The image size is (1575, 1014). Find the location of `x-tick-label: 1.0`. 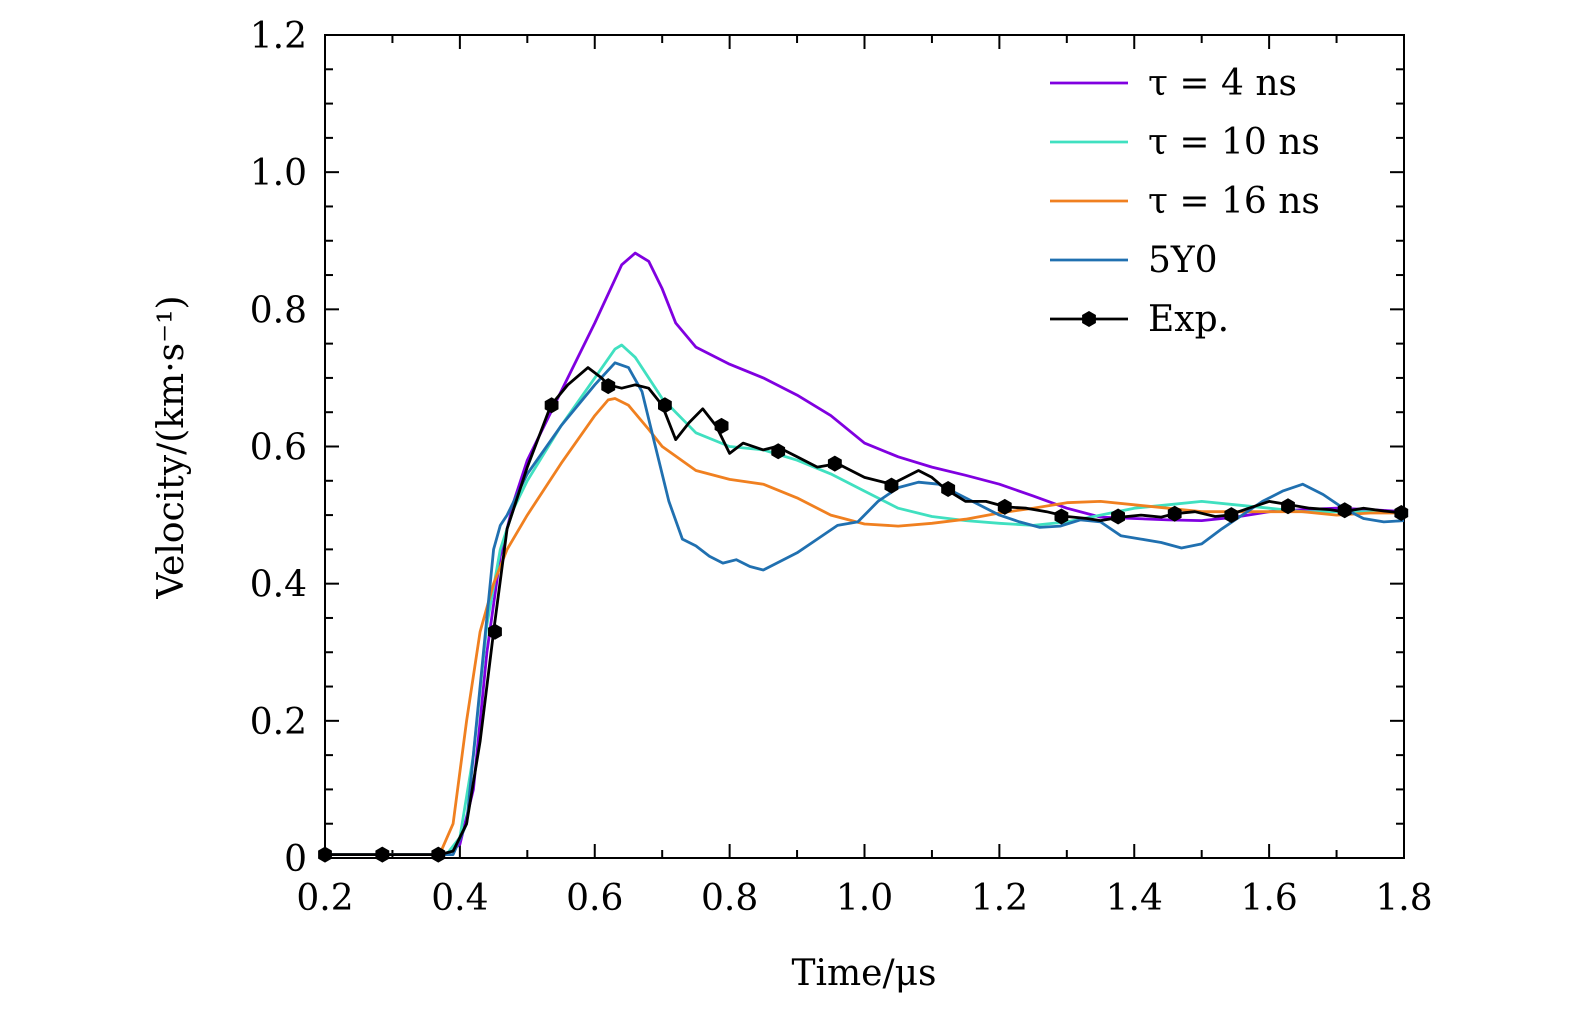

x-tick-label: 1.0 is located at coordinates (864, 898).